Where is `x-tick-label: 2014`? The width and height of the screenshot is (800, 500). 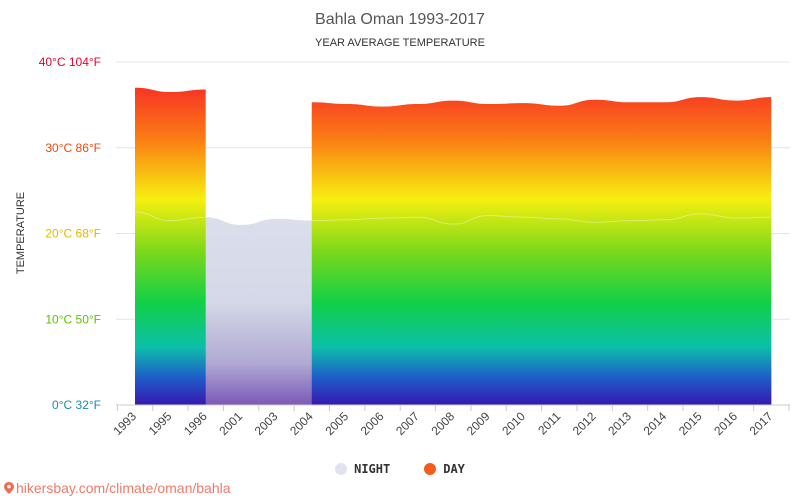
x-tick-label: 2014 is located at coordinates (655, 423).